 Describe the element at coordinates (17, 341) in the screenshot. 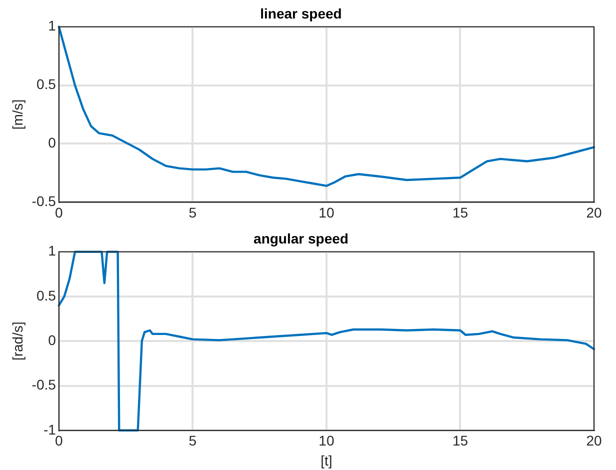

I see `y-axis-title: [rad/s]` at that location.